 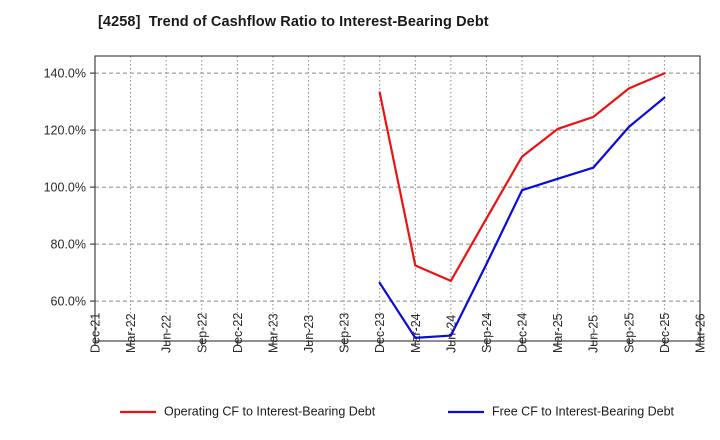 What do you see at coordinates (701, 333) in the screenshot?
I see `x-tick-label: Mar-26` at bounding box center [701, 333].